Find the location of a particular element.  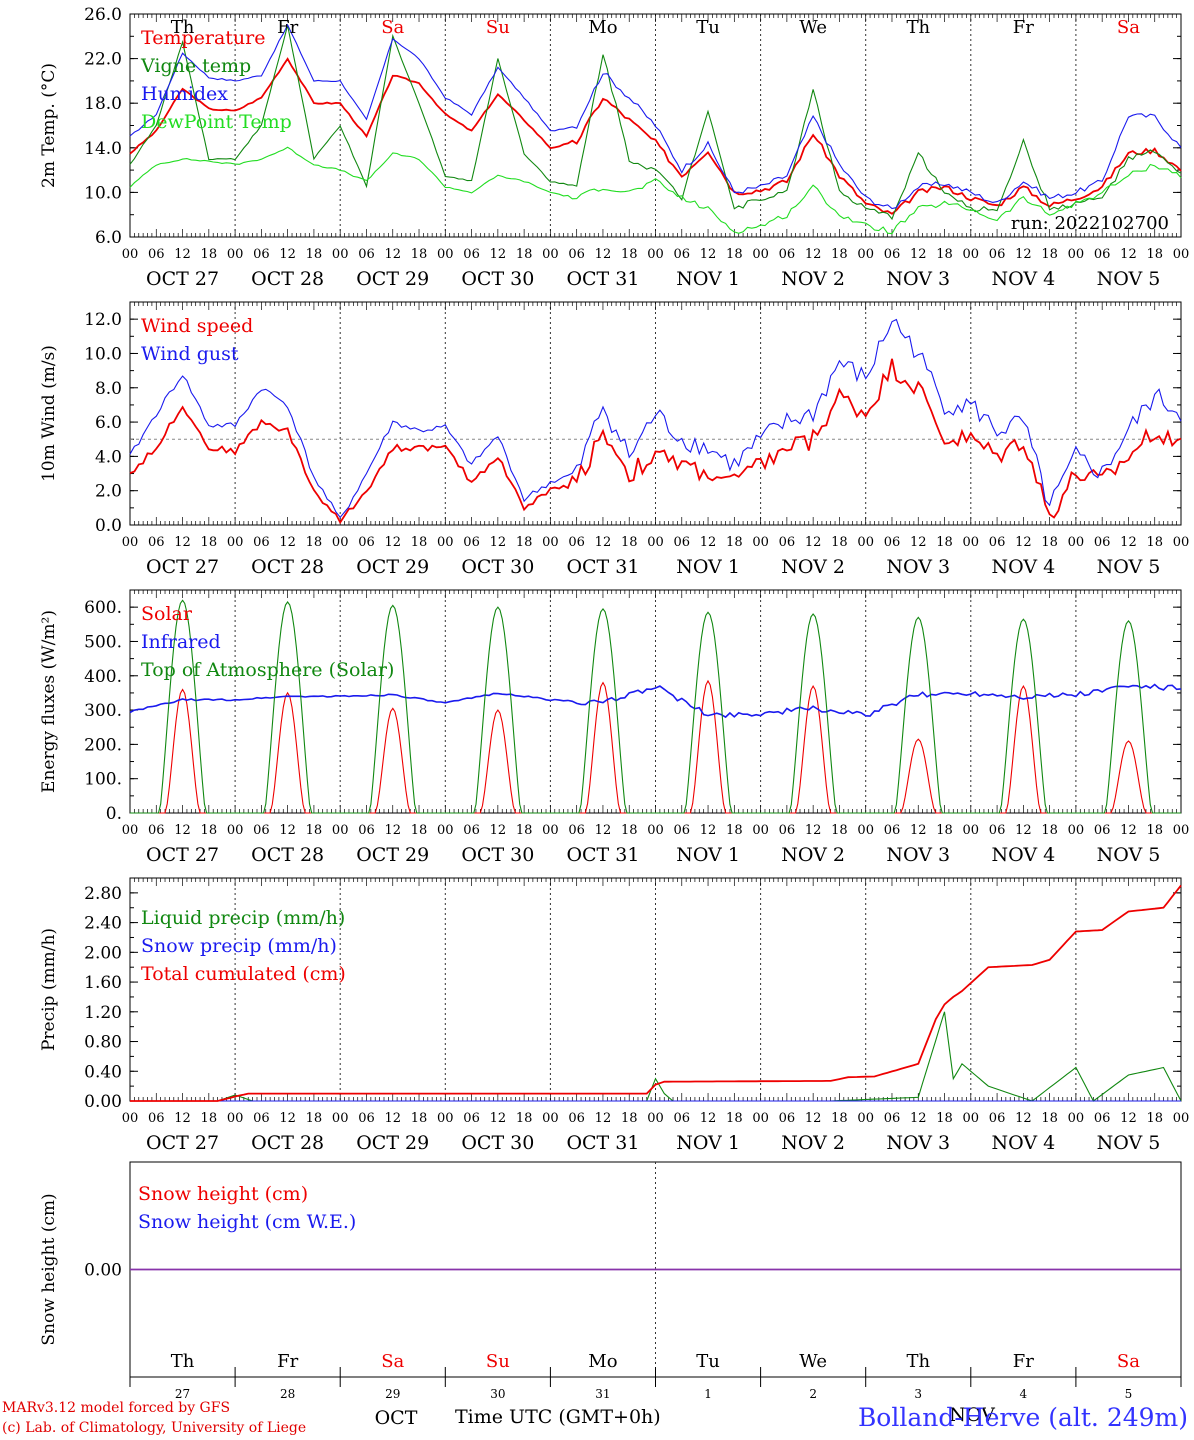

day-number: 28 is located at coordinates (287, 1394).